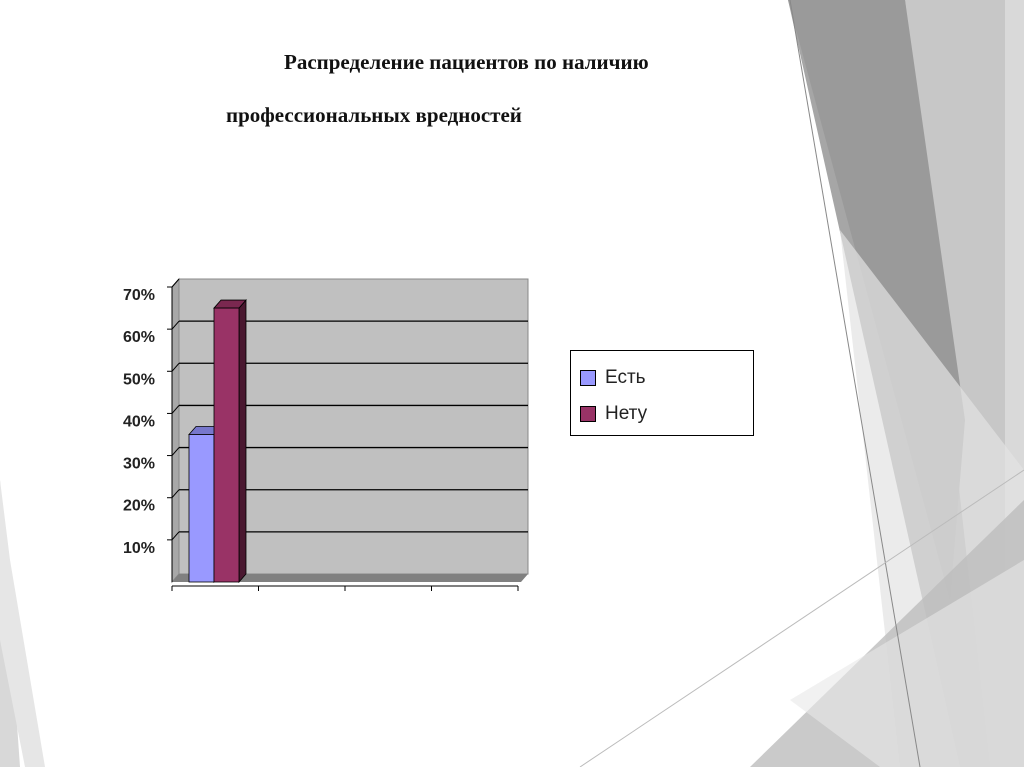 The image size is (1024, 767). Describe the element at coordinates (226, 445) in the screenshot. I see `bar-Нету` at that location.